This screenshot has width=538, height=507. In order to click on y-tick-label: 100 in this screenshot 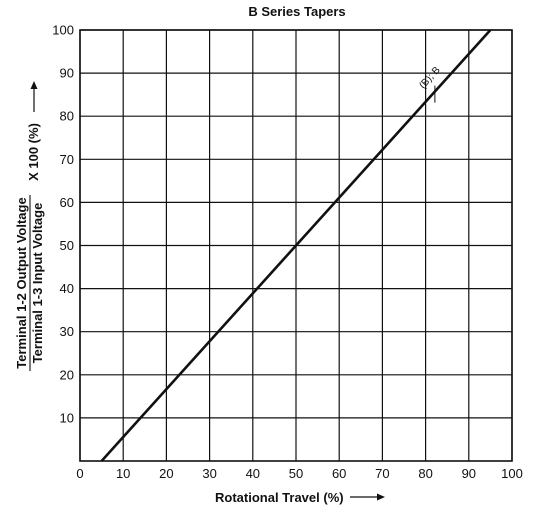, I will do `click(63, 30)`.